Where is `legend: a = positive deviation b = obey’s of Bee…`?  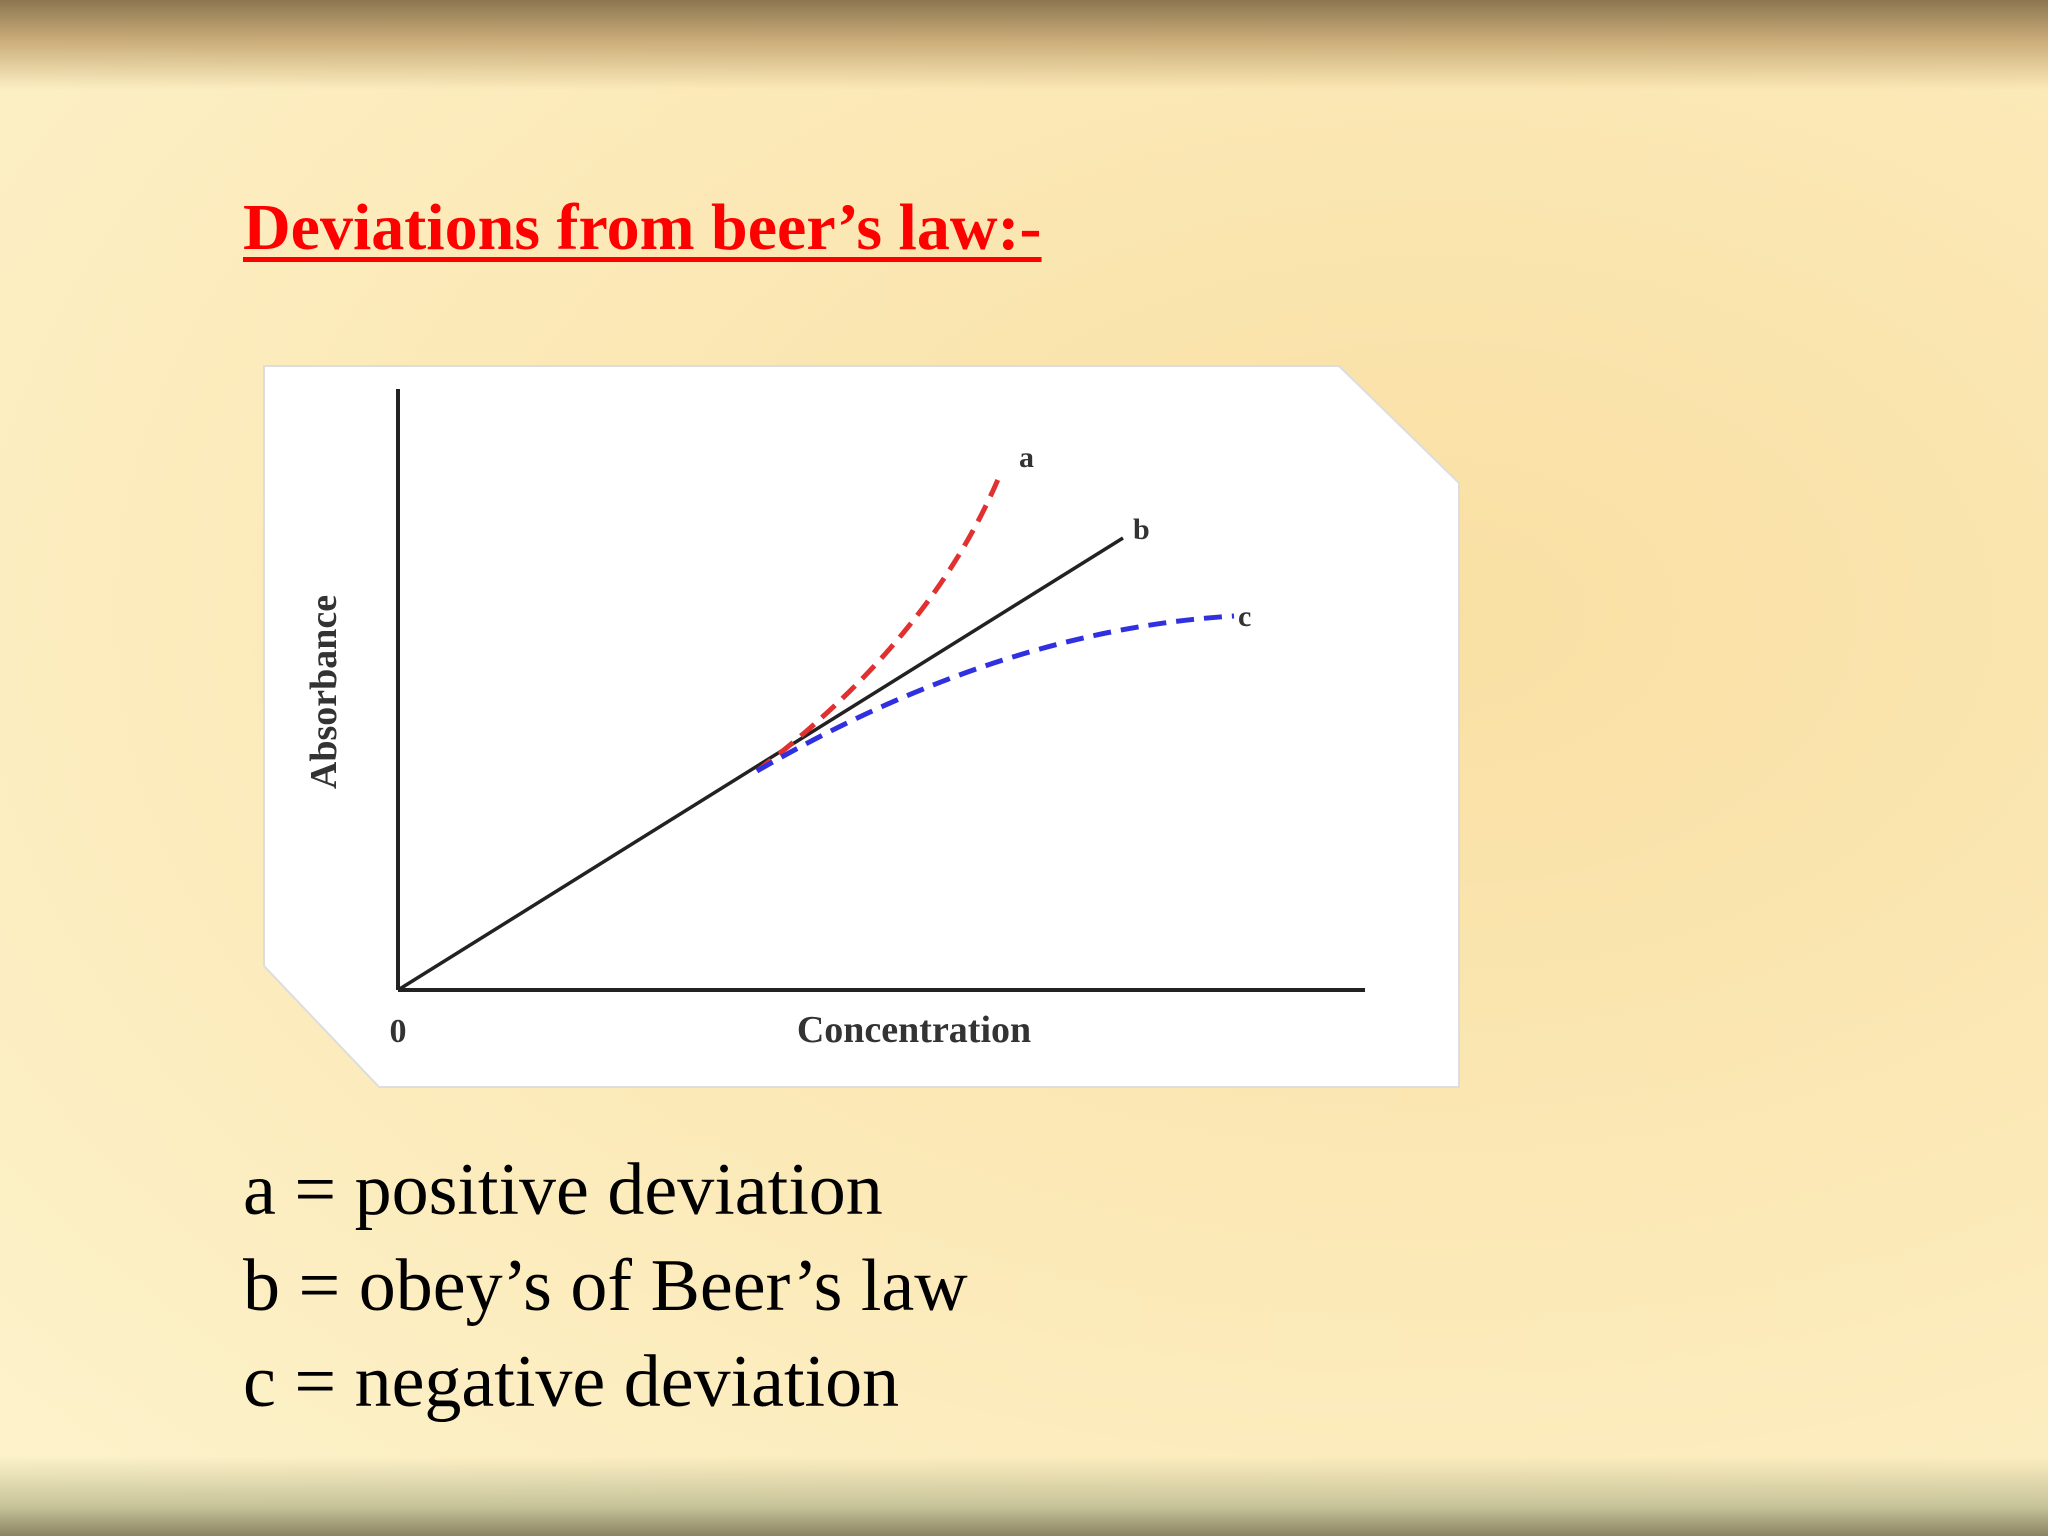 legend: a = positive deviation b = obey’s of Bee… is located at coordinates (605, 1286).